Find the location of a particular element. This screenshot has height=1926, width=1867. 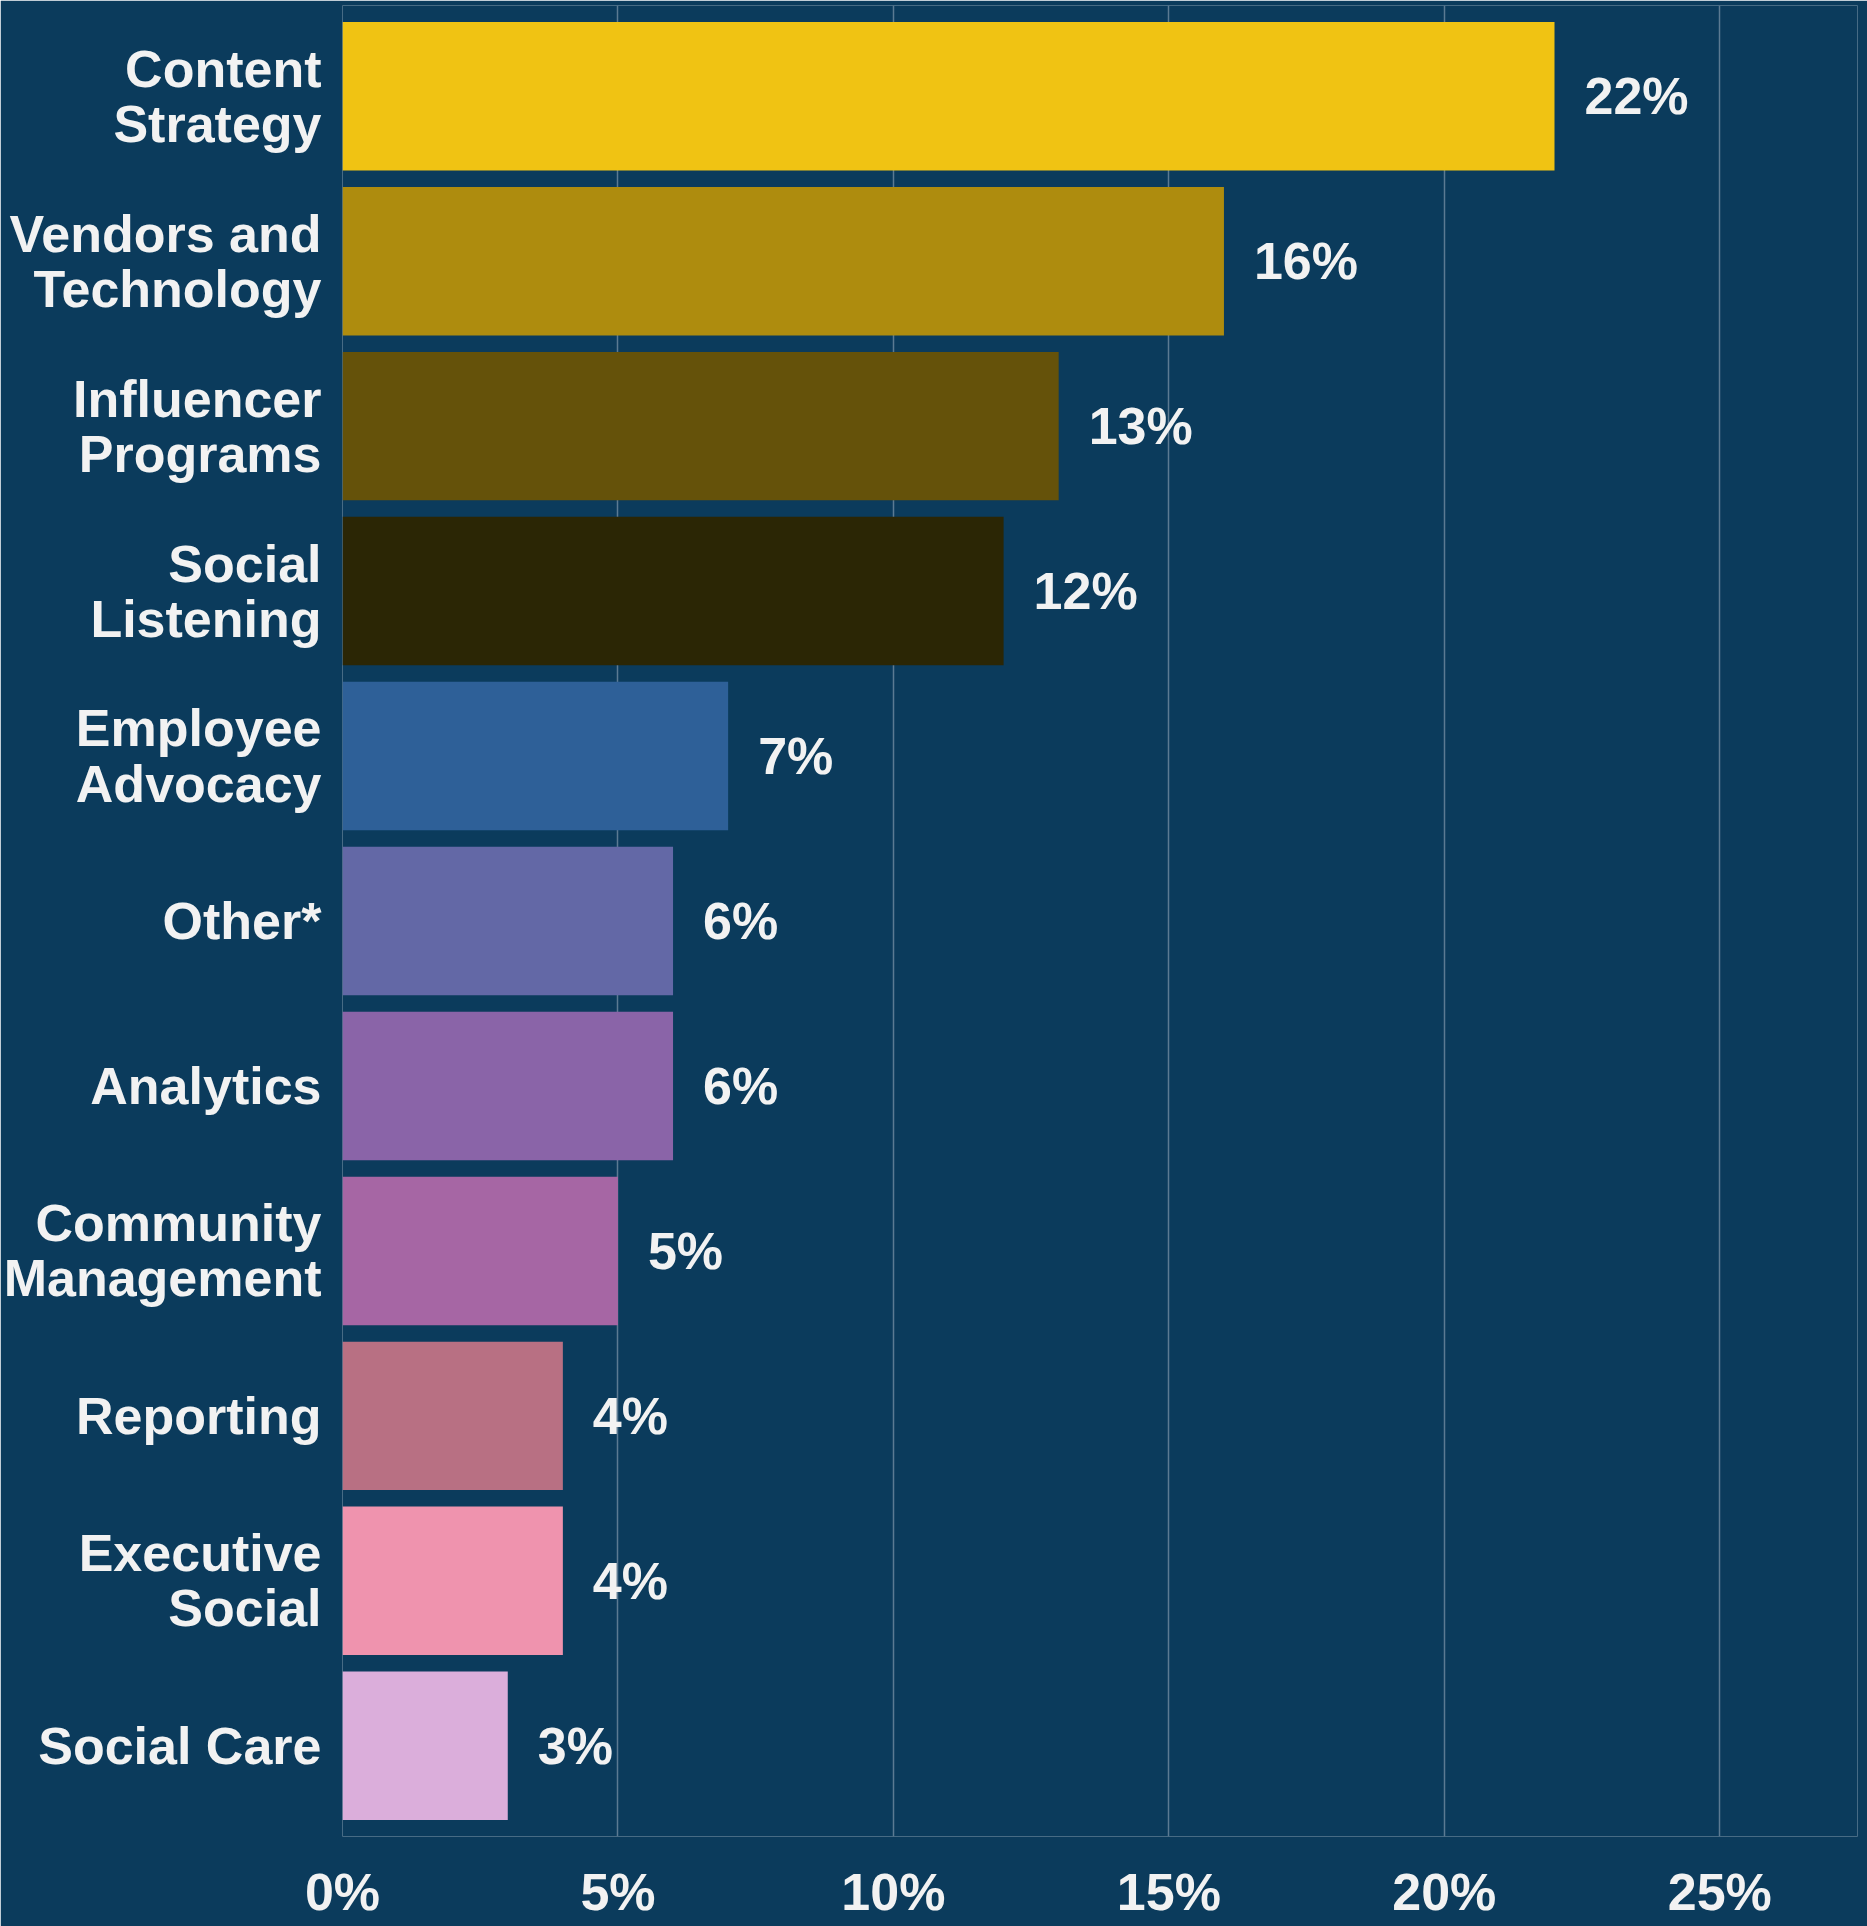

data-label: 22% is located at coordinates (1636, 96).